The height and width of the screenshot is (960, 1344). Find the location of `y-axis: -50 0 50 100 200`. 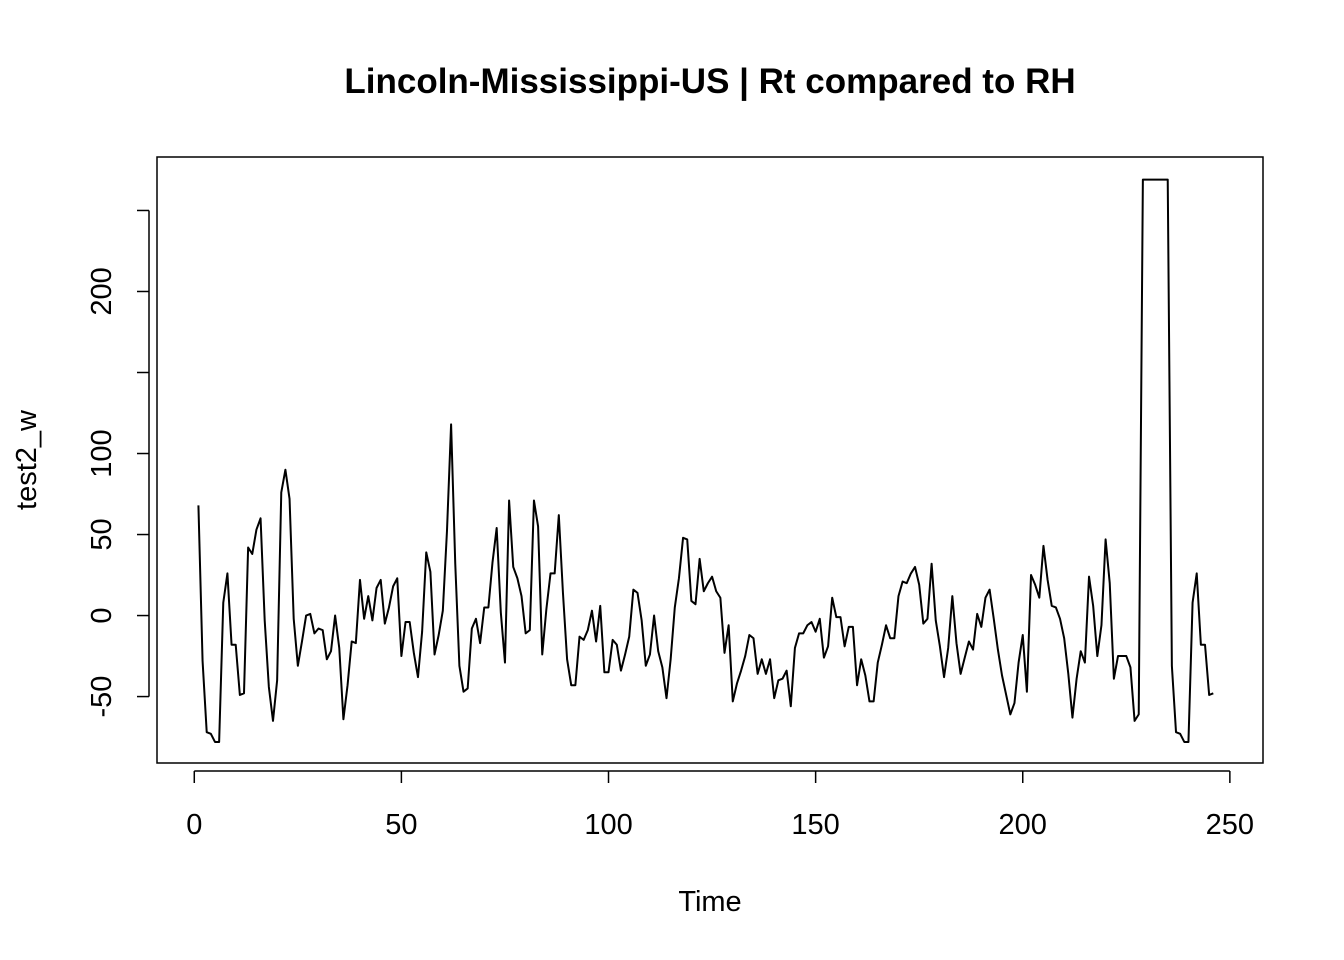

y-axis: -50 0 50 100 200 is located at coordinates (118, 463).